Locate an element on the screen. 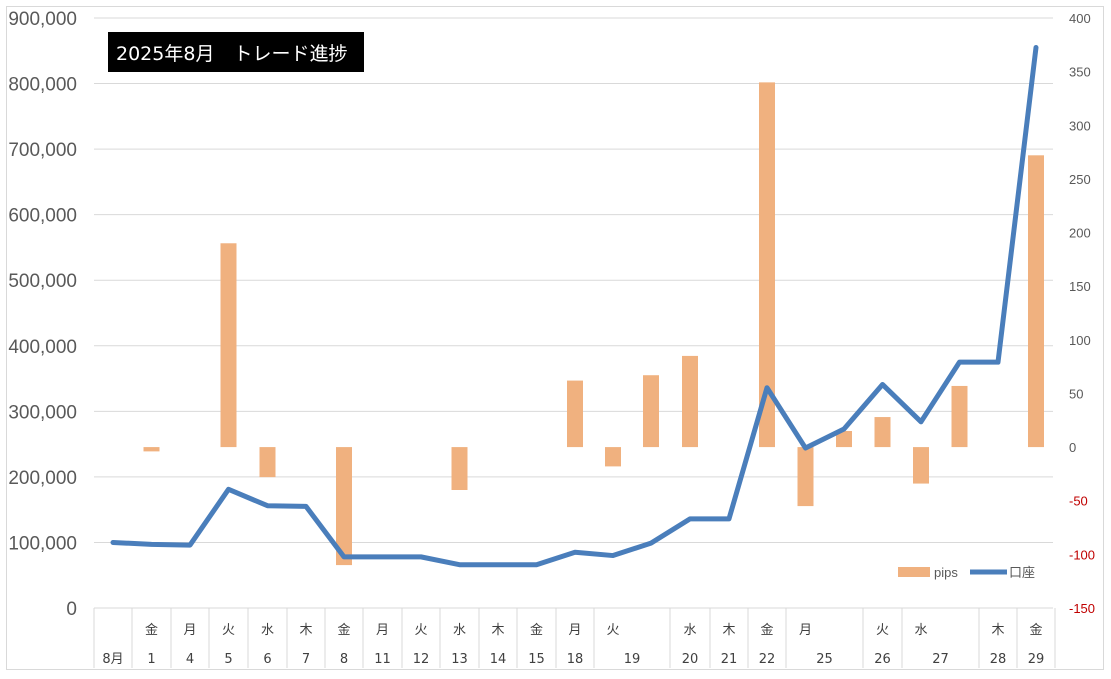  category-day: 21 is located at coordinates (729, 659).